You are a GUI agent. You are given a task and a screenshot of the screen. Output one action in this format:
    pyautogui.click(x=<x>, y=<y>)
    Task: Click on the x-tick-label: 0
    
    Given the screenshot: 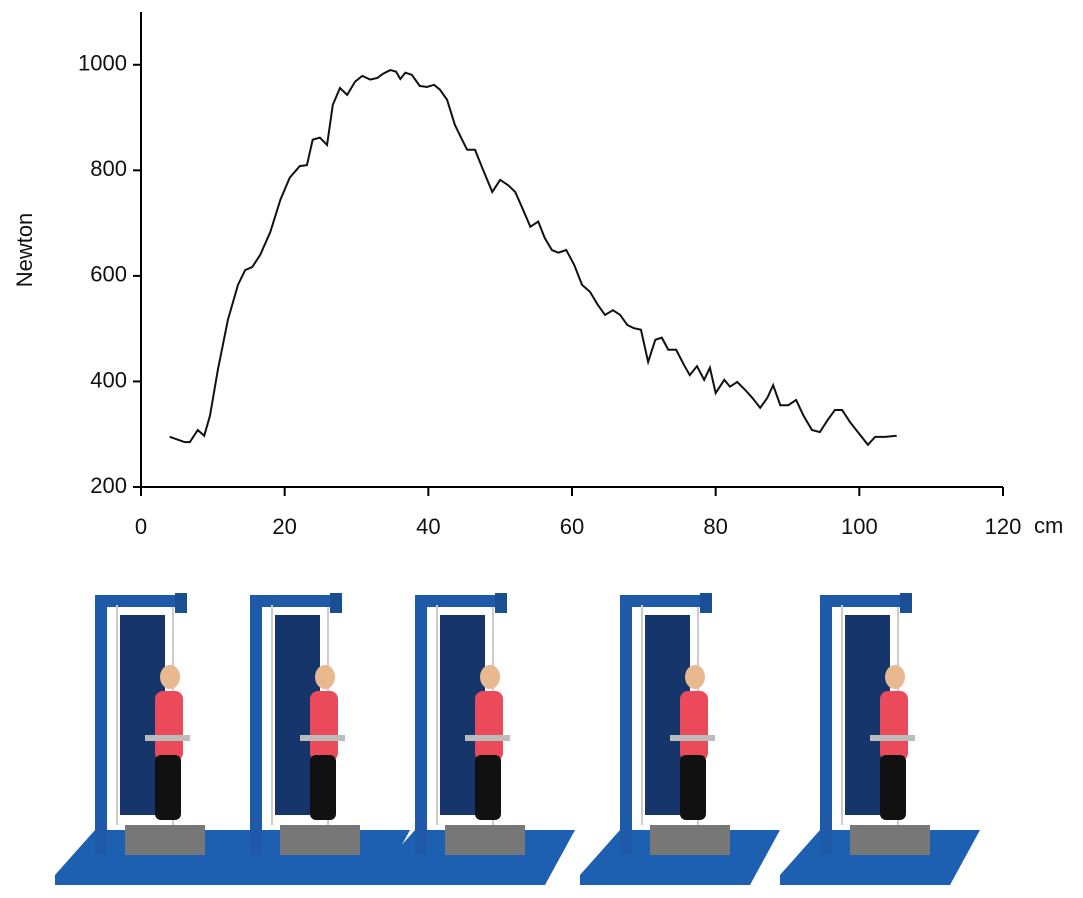 What is the action you would take?
    pyautogui.click(x=141, y=526)
    